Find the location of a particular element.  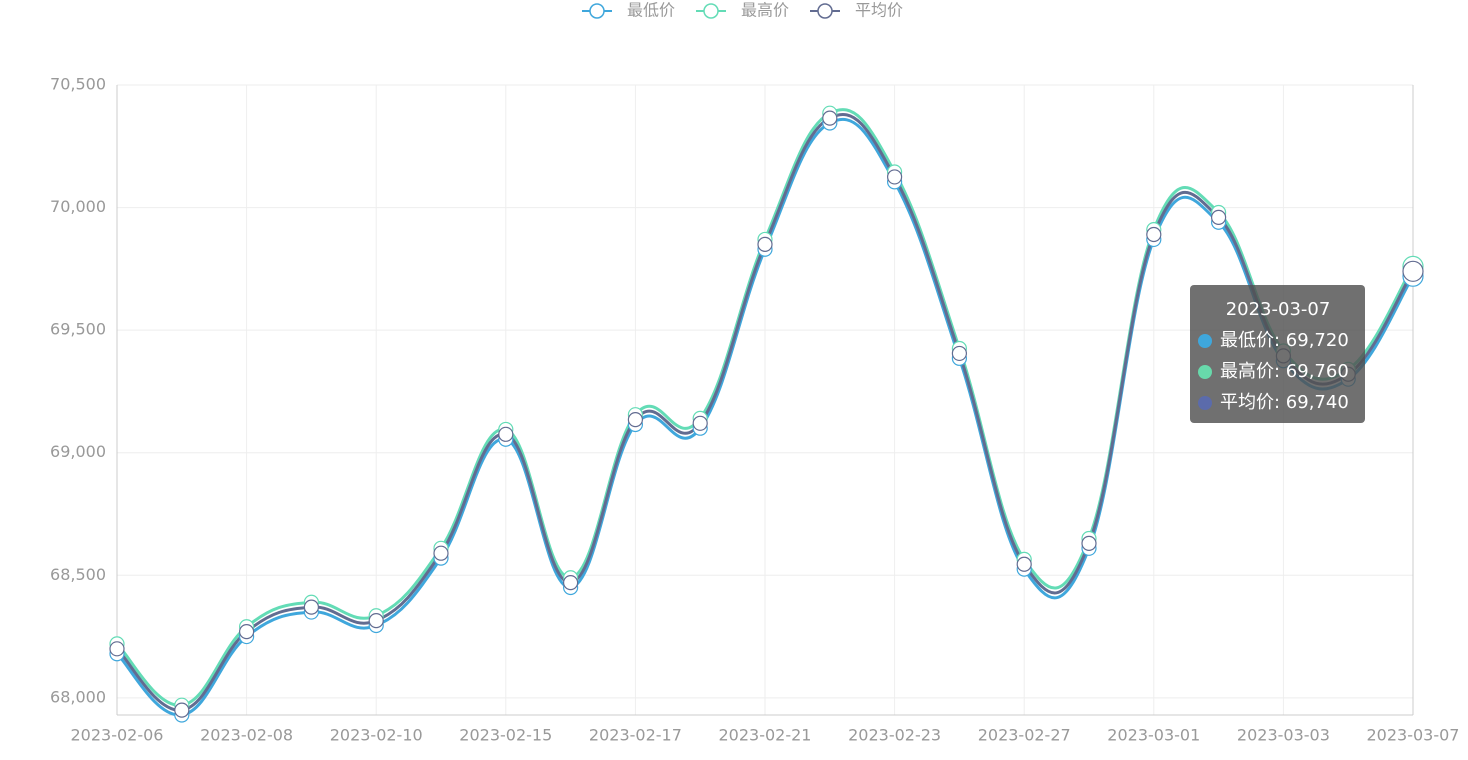

tooltip-item: 最低价: 69,720 is located at coordinates (1284, 340).